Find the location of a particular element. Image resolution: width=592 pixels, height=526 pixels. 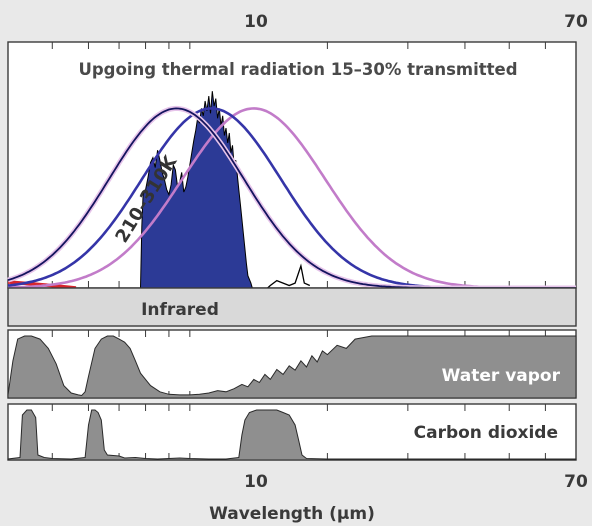

bottom-tick-label-70: 70 is located at coordinates (576, 482).